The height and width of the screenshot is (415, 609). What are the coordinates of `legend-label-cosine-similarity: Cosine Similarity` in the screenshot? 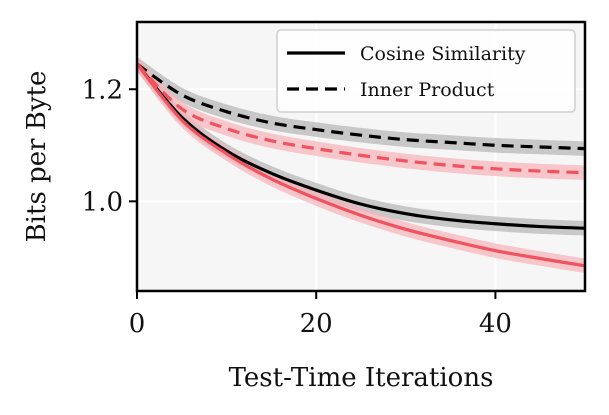 It's located at (443, 54).